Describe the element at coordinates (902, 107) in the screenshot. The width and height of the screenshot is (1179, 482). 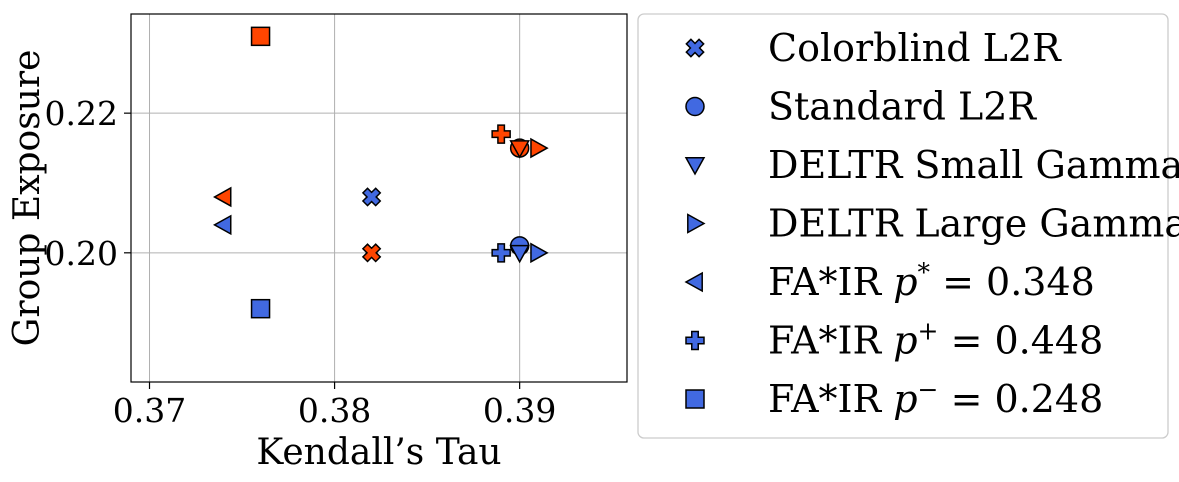
I see `legend-entry-label: Standard L2R` at that location.